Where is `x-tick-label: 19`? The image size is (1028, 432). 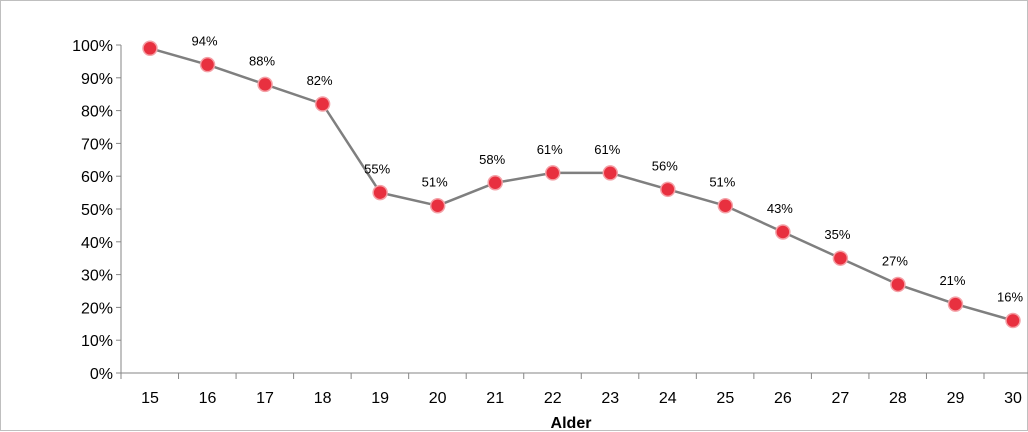 x-tick-label: 19 is located at coordinates (380, 398).